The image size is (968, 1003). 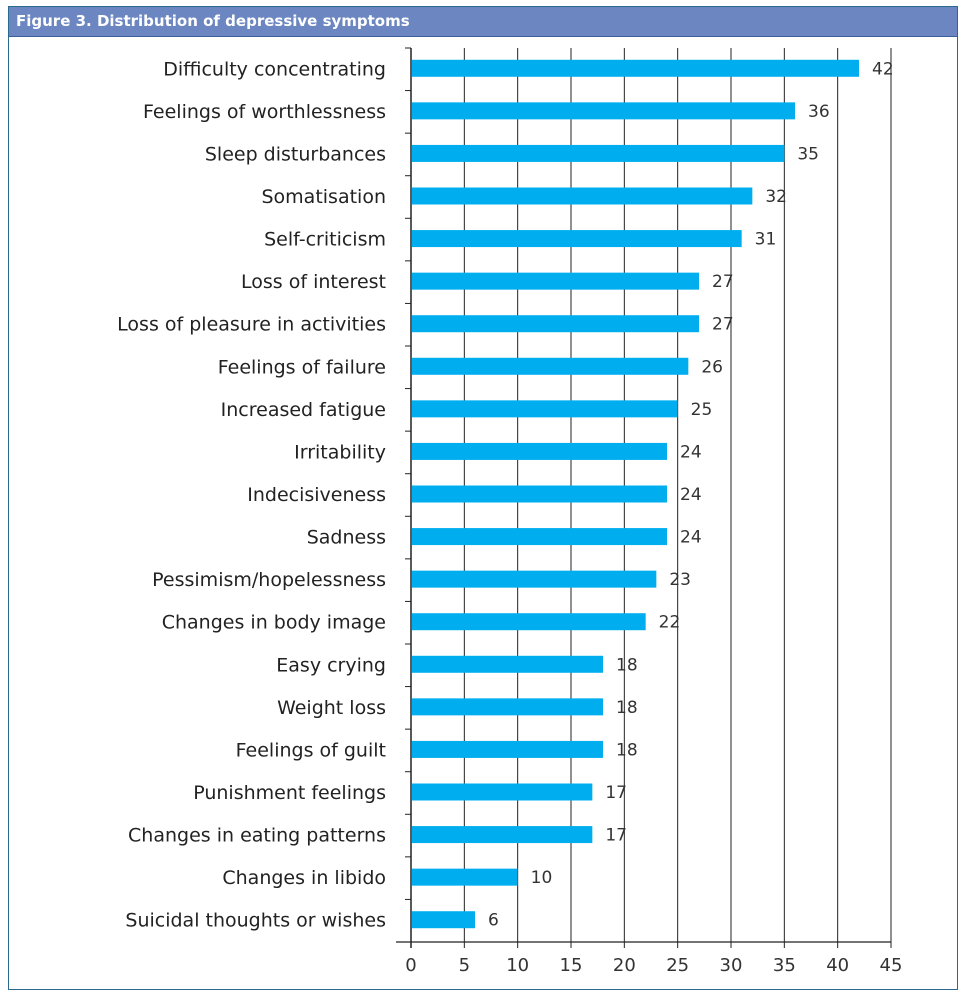 What do you see at coordinates (257, 836) in the screenshot?
I see `category-label: Changes in eating patterns` at bounding box center [257, 836].